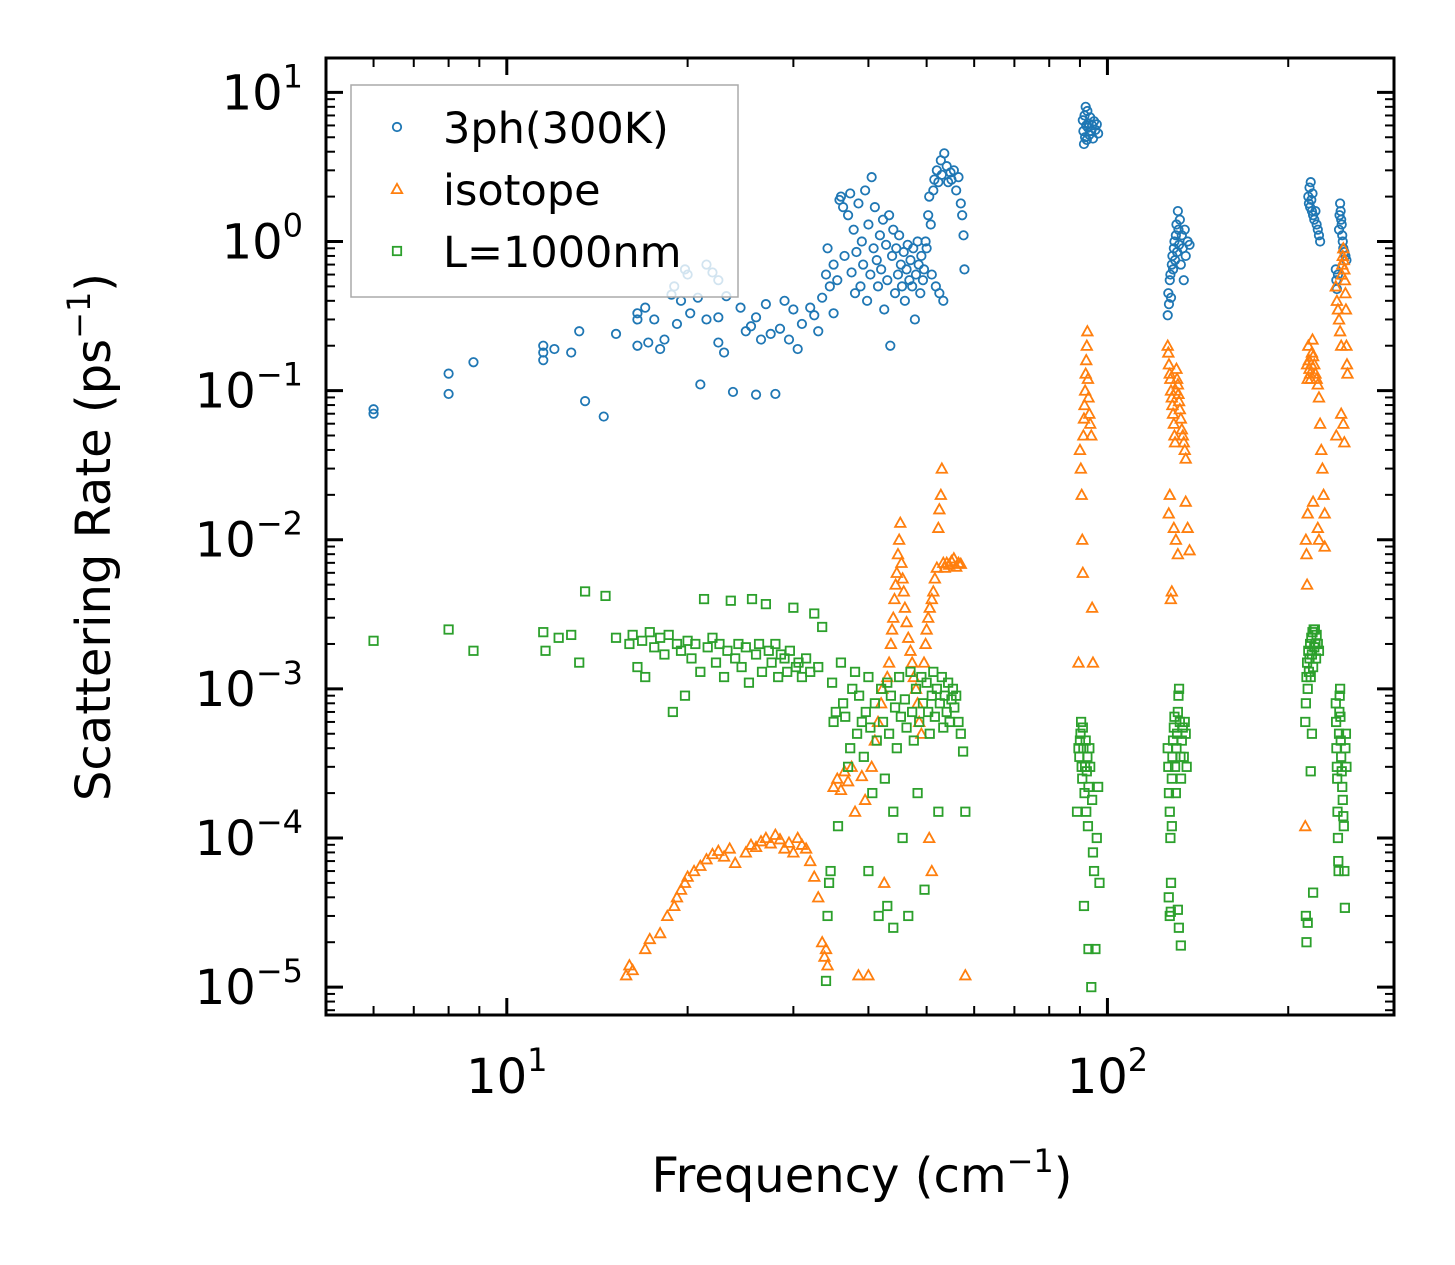 The height and width of the screenshot is (1265, 1455). I want to click on y-axis-title-end: ), so click(94, 282).